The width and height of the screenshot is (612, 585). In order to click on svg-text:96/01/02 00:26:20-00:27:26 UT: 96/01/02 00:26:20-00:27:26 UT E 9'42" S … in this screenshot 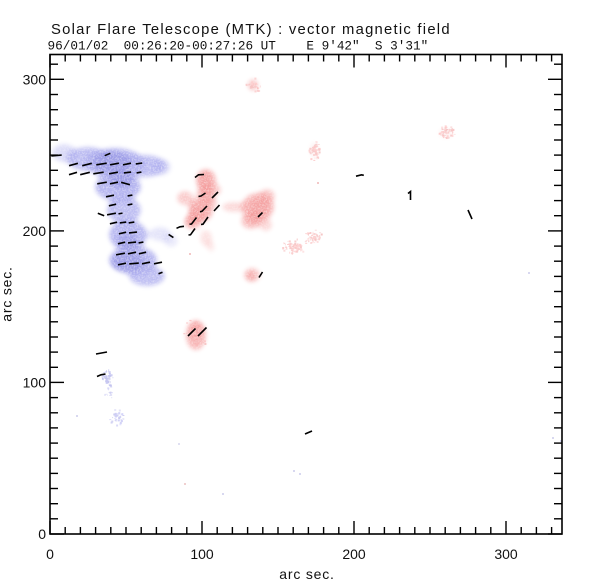, I will do `click(238, 46)`.